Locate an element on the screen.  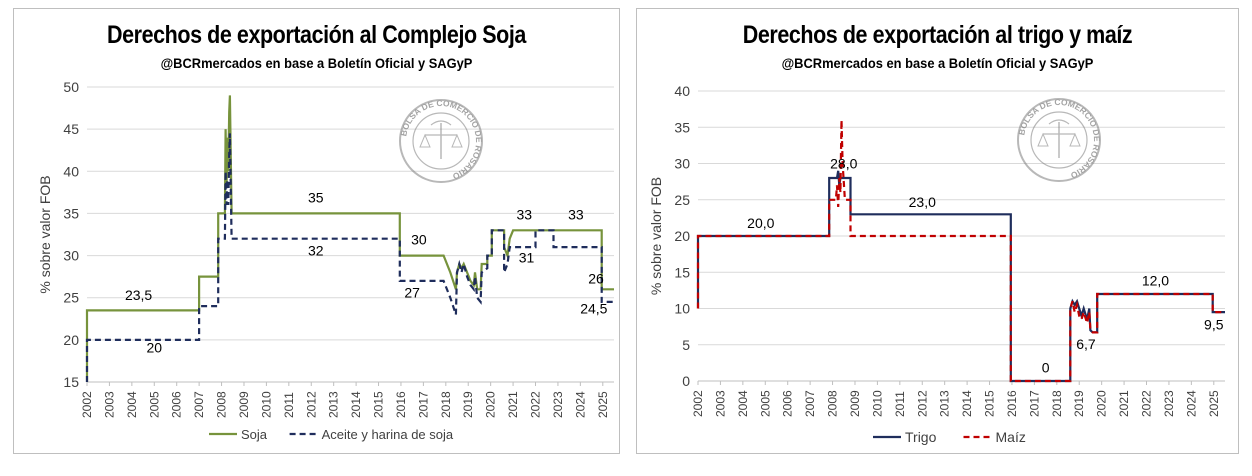
data-label: 20,0 is located at coordinates (760, 223).